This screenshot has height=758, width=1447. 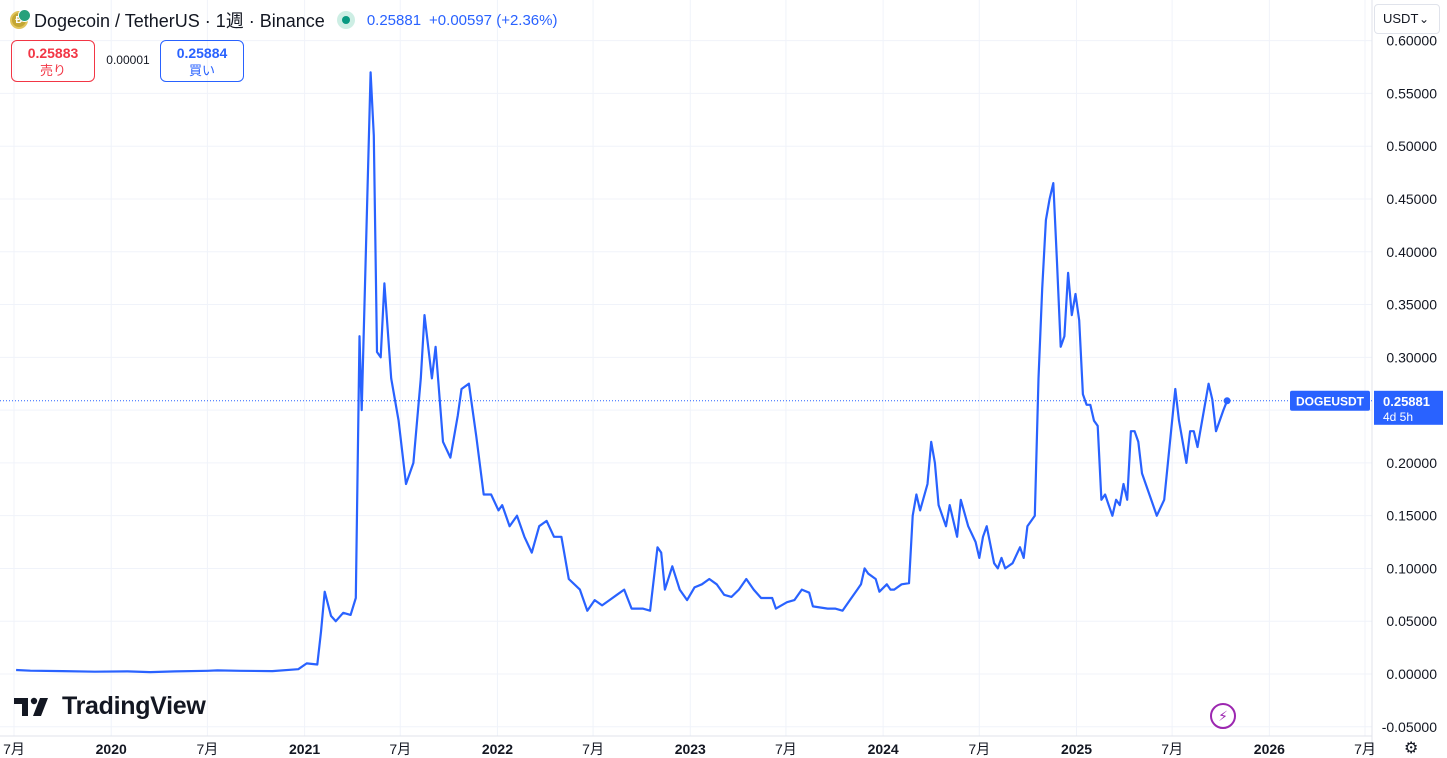 I want to click on sell-price: 0.25883, so click(x=53, y=53).